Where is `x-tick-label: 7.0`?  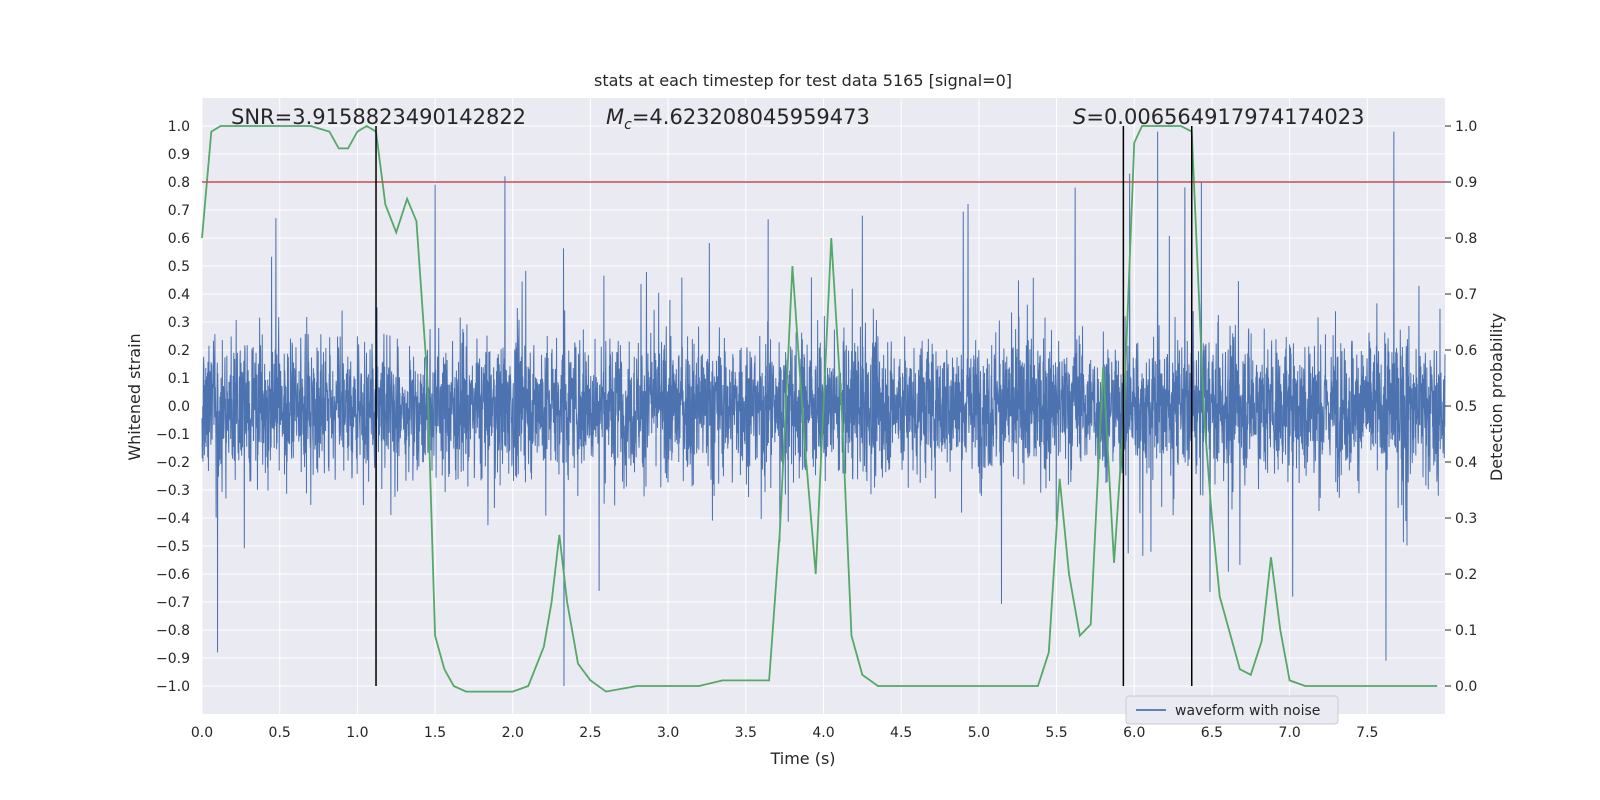 x-tick-label: 7.0 is located at coordinates (1289, 733).